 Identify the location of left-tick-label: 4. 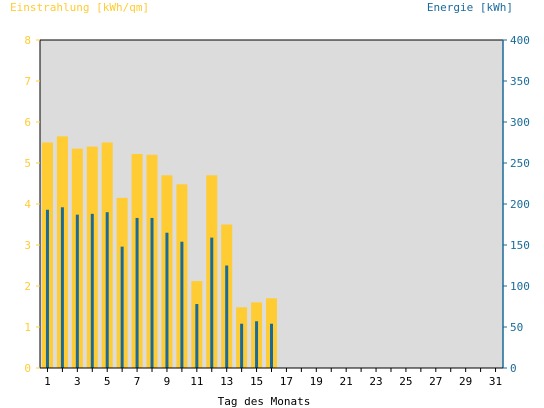
(27, 204).